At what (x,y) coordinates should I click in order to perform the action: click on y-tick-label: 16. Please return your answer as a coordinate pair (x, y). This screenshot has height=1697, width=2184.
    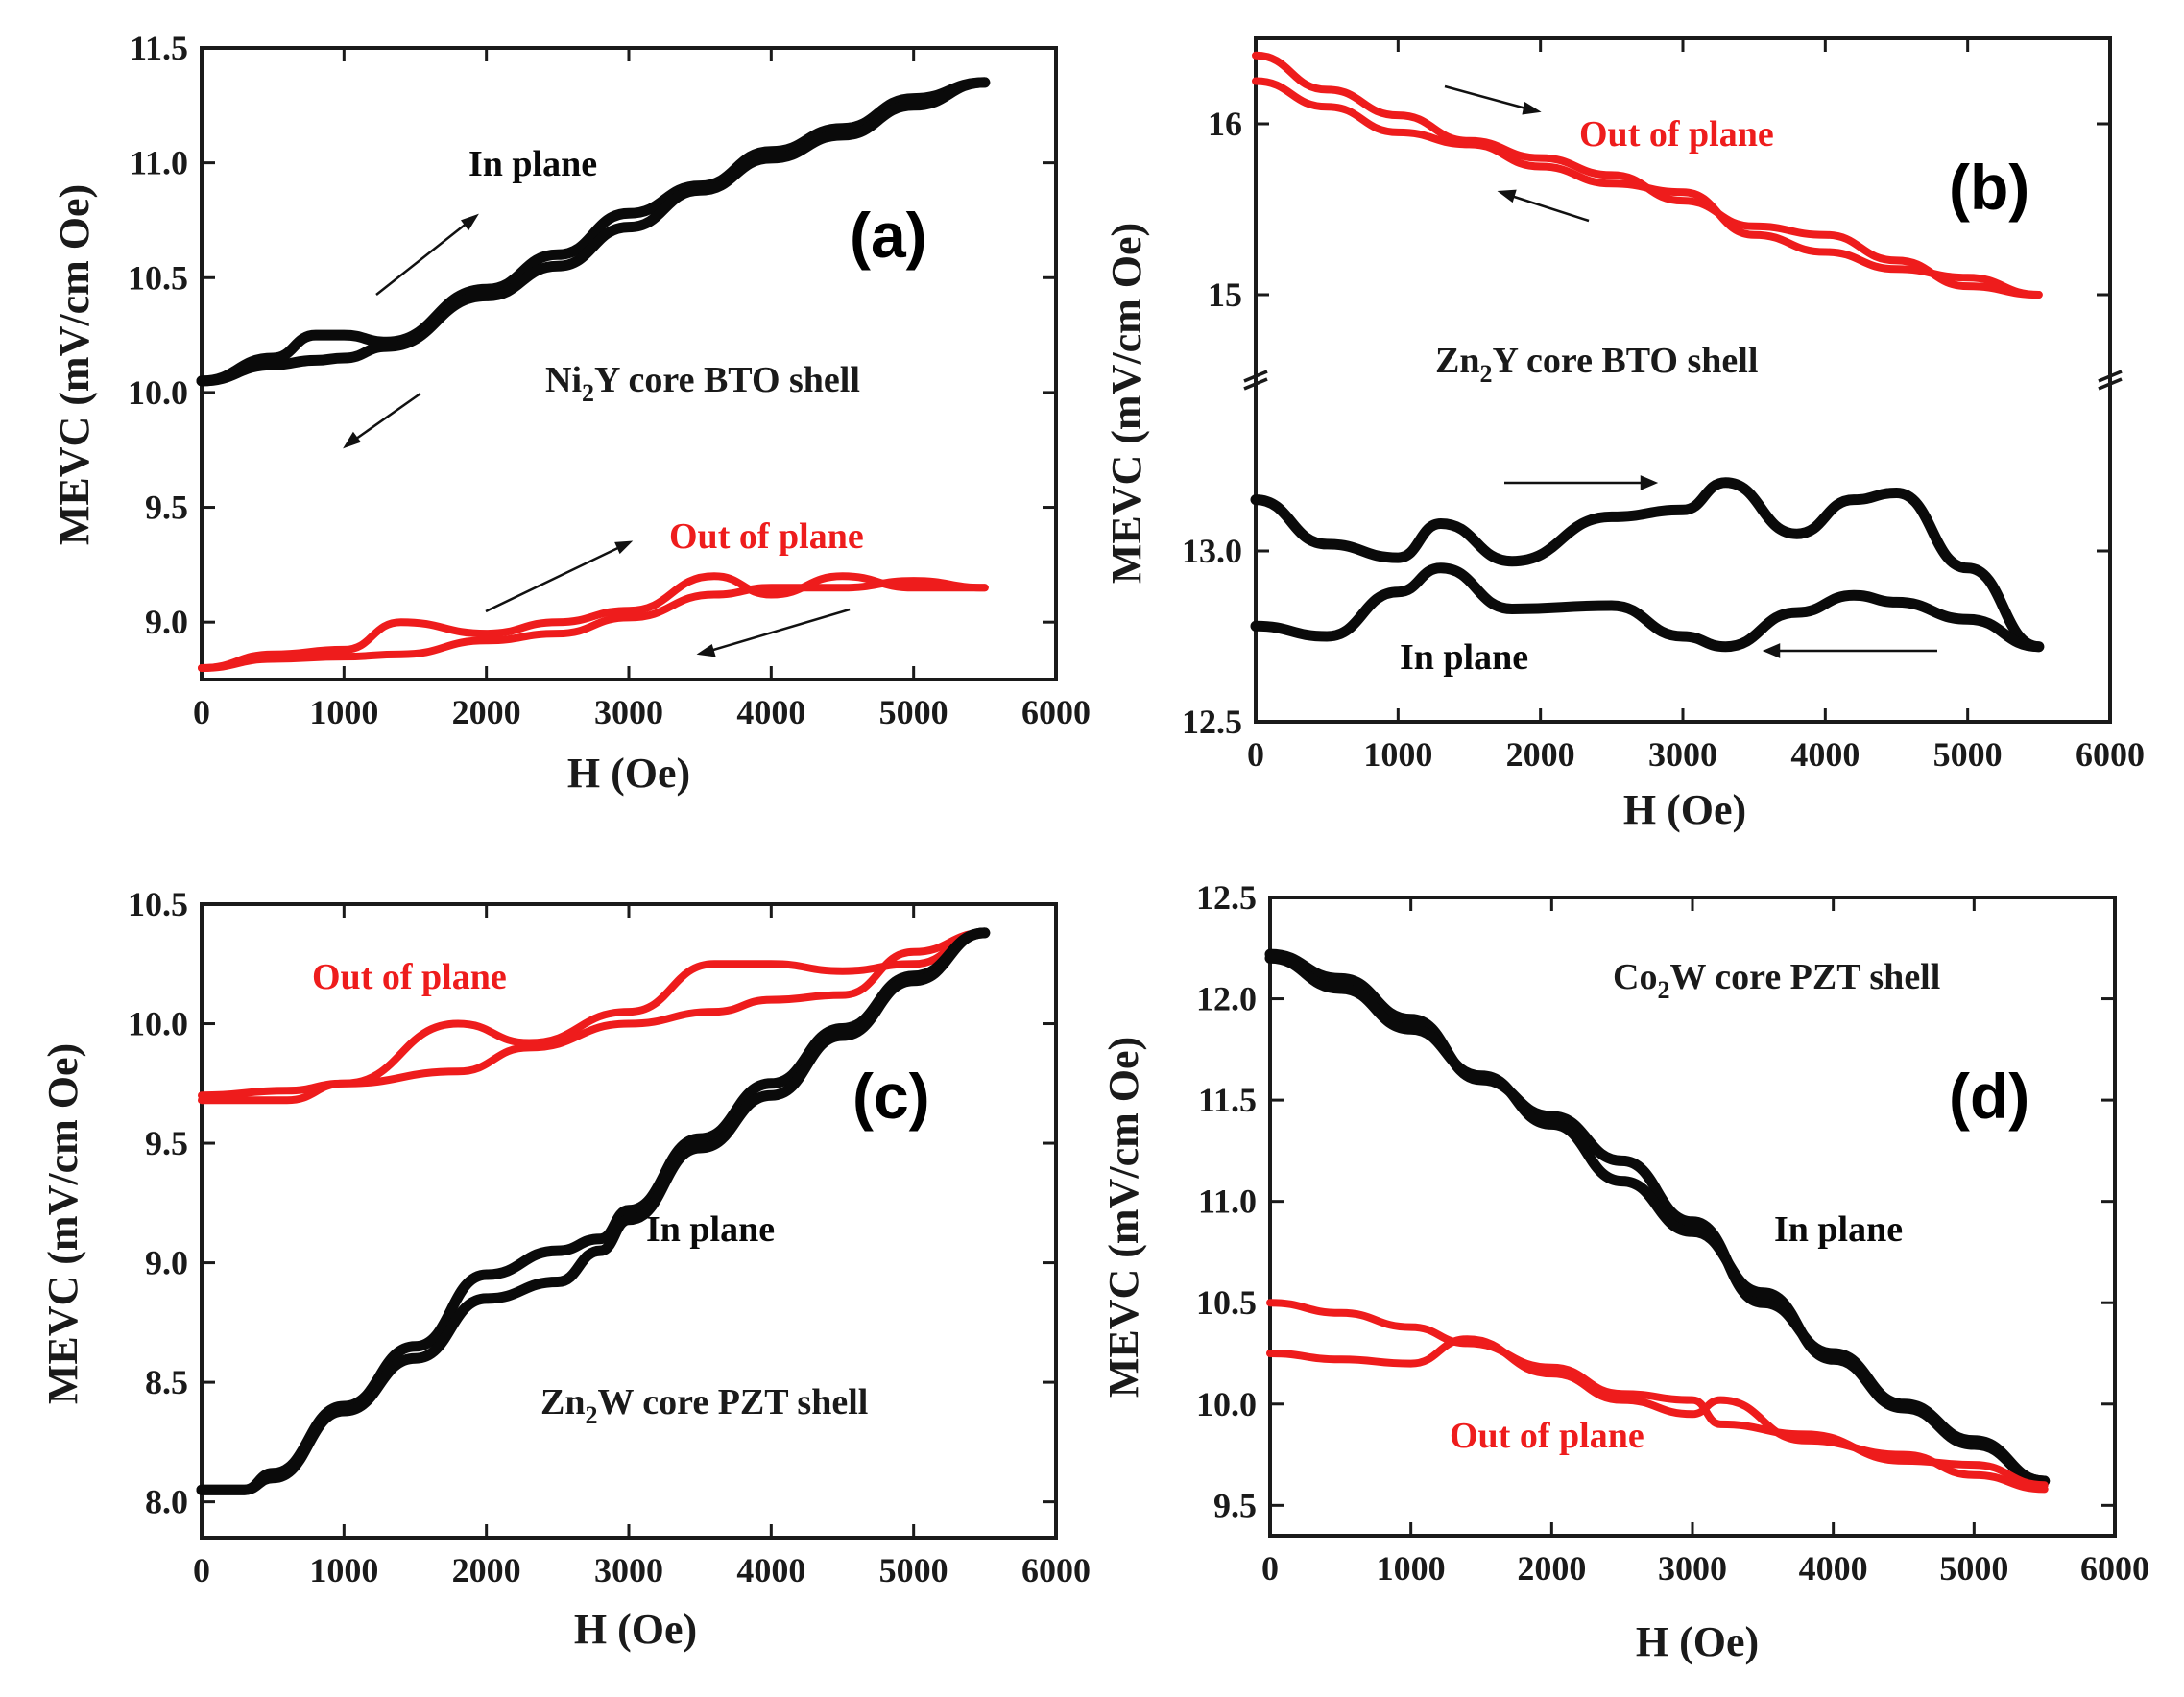
    Looking at the image, I should click on (1225, 124).